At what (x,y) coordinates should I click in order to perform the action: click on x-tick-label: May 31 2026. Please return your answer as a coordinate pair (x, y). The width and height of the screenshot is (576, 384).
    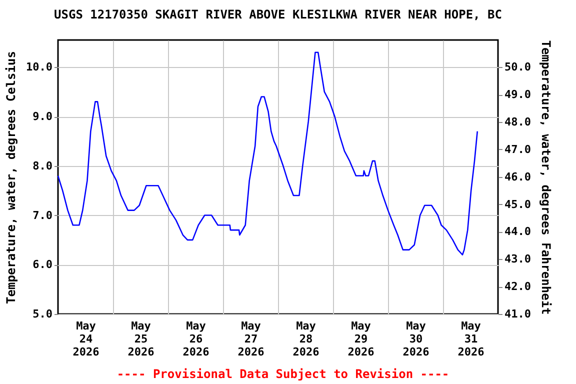
    Looking at the image, I should click on (471, 339).